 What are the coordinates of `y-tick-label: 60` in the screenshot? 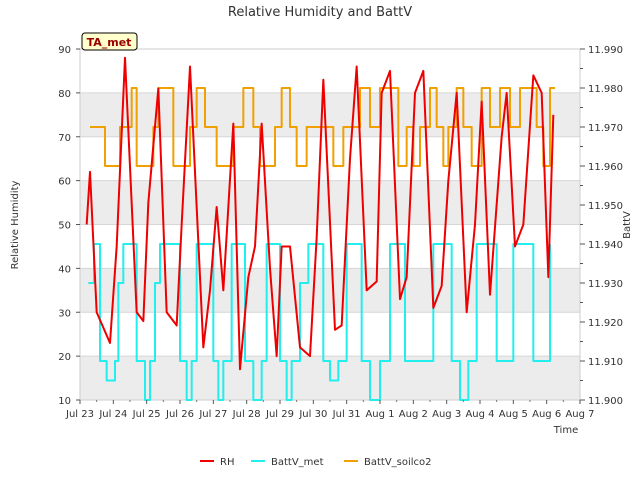 It's located at (64, 182).